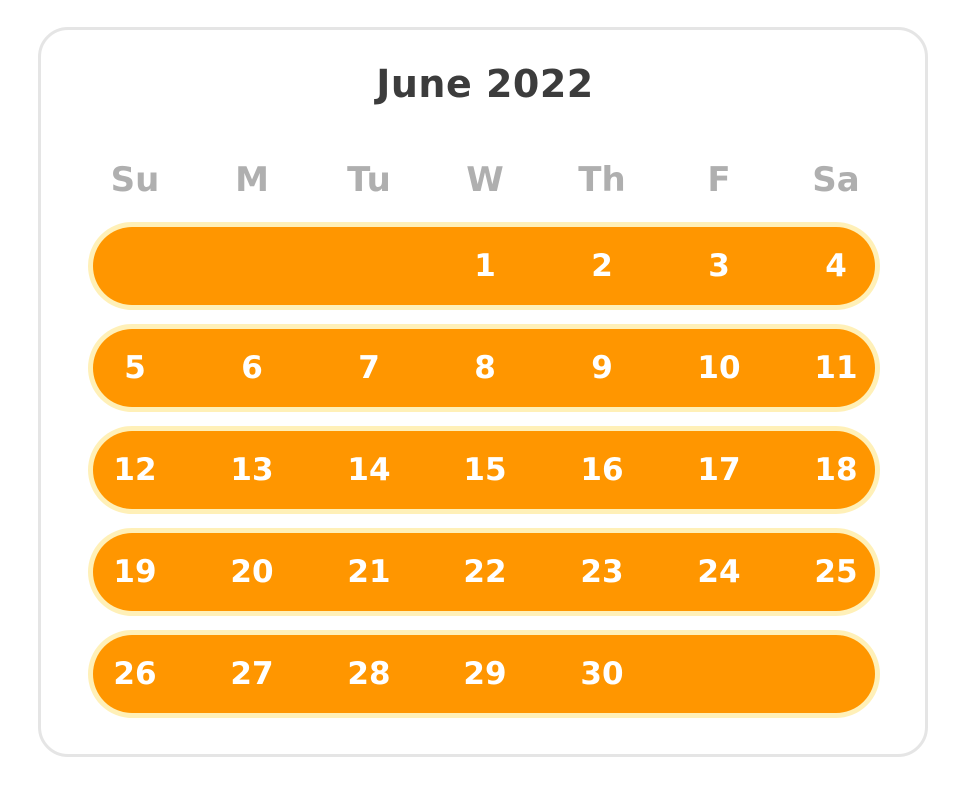 The width and height of the screenshot is (970, 786). What do you see at coordinates (369, 572) in the screenshot?
I see `calendar-day: 21` at bounding box center [369, 572].